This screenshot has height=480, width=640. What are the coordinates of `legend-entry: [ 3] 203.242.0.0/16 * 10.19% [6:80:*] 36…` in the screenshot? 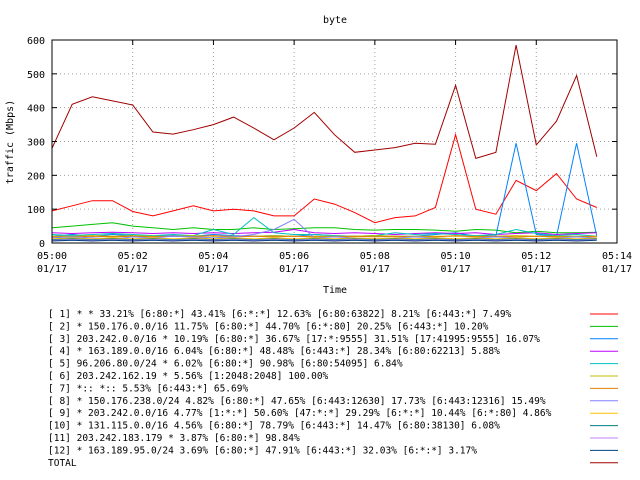 It's located at (294, 339).